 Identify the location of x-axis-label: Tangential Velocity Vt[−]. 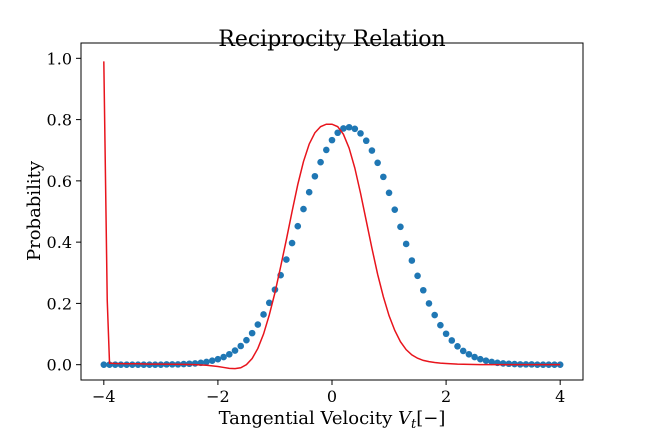
(332, 420).